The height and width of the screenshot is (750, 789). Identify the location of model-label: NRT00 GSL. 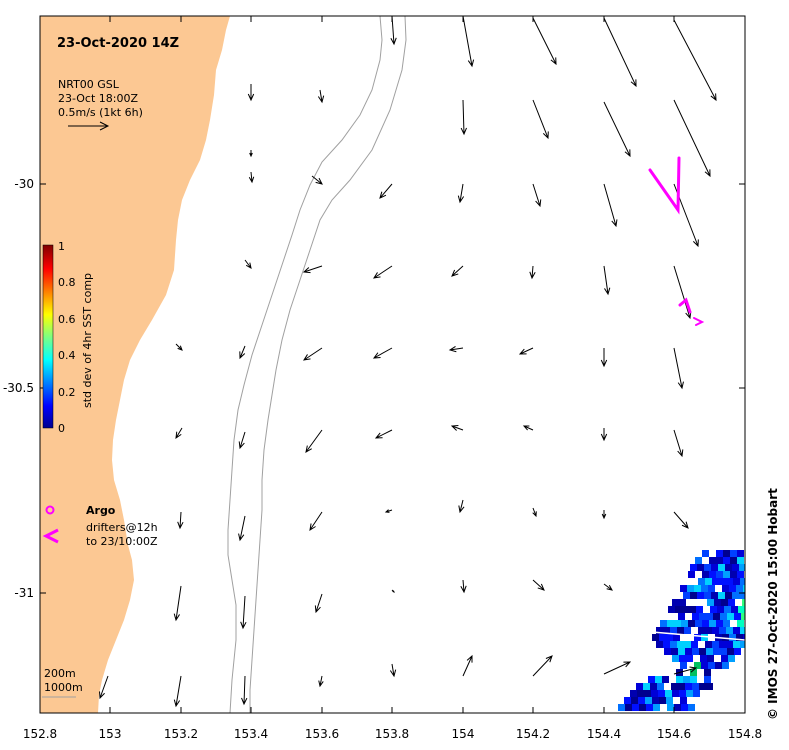
(89, 84).